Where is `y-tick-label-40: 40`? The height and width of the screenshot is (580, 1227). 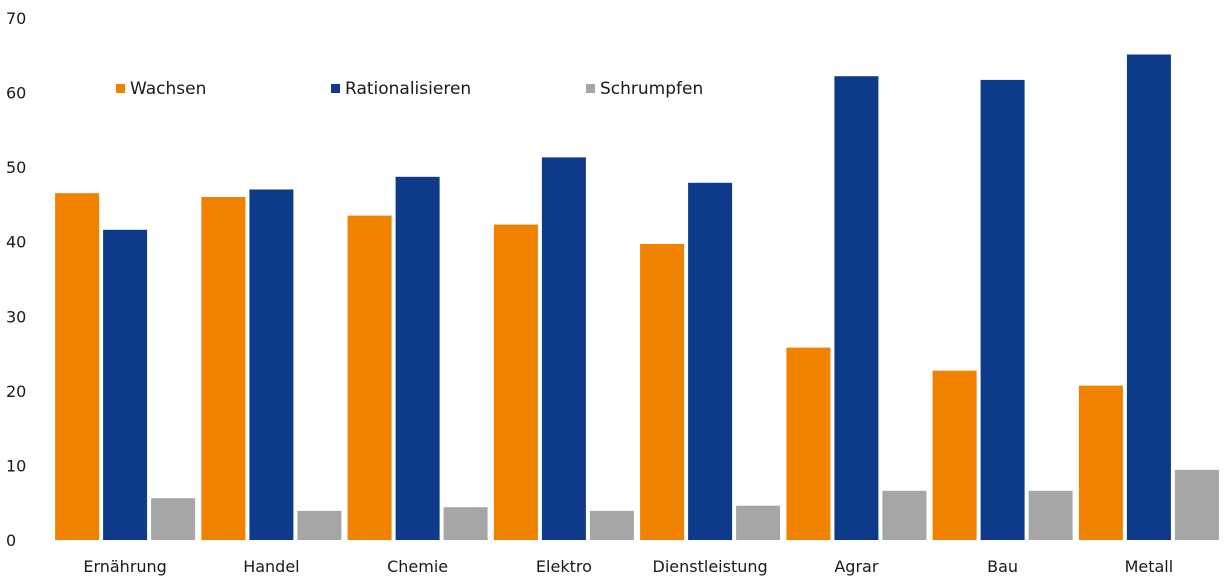
y-tick-label-40: 40 is located at coordinates (16, 242).